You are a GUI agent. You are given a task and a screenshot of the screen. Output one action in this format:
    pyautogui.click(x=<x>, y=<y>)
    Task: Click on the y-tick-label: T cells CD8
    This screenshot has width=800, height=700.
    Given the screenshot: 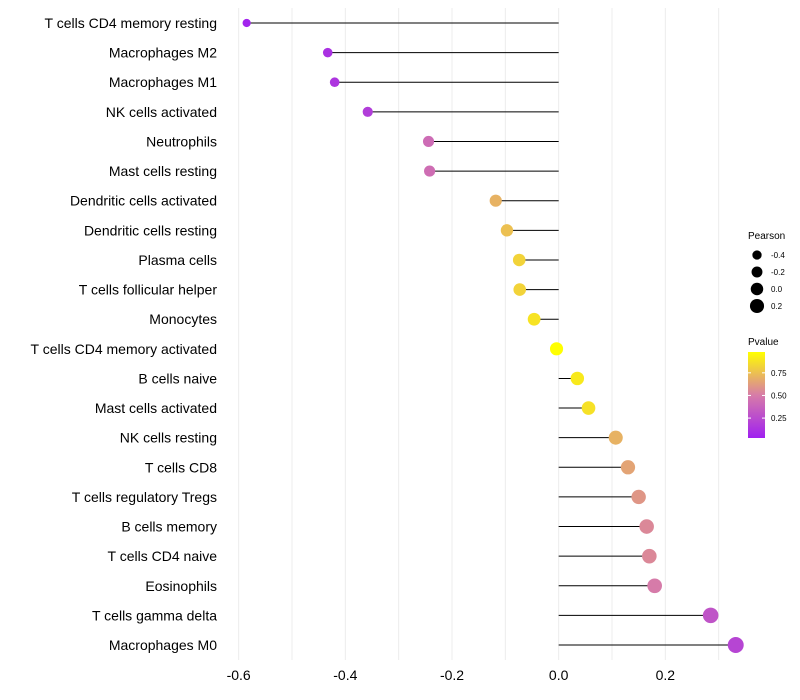 What is the action you would take?
    pyautogui.click(x=181, y=467)
    